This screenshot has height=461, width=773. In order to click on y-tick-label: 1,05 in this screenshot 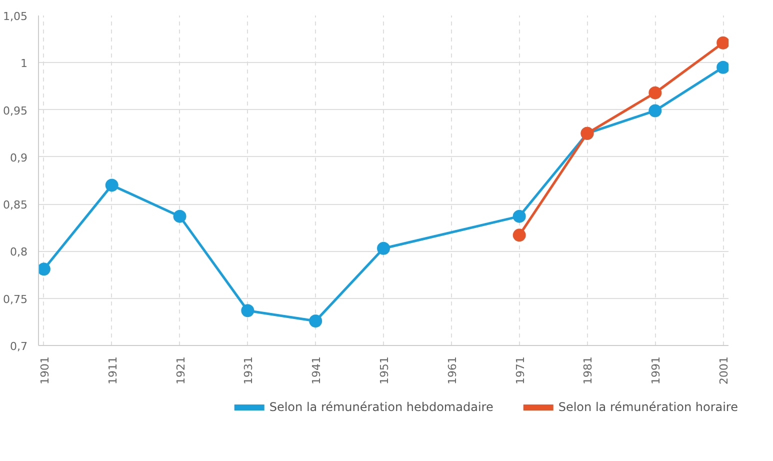, I will do `click(15, 16)`.